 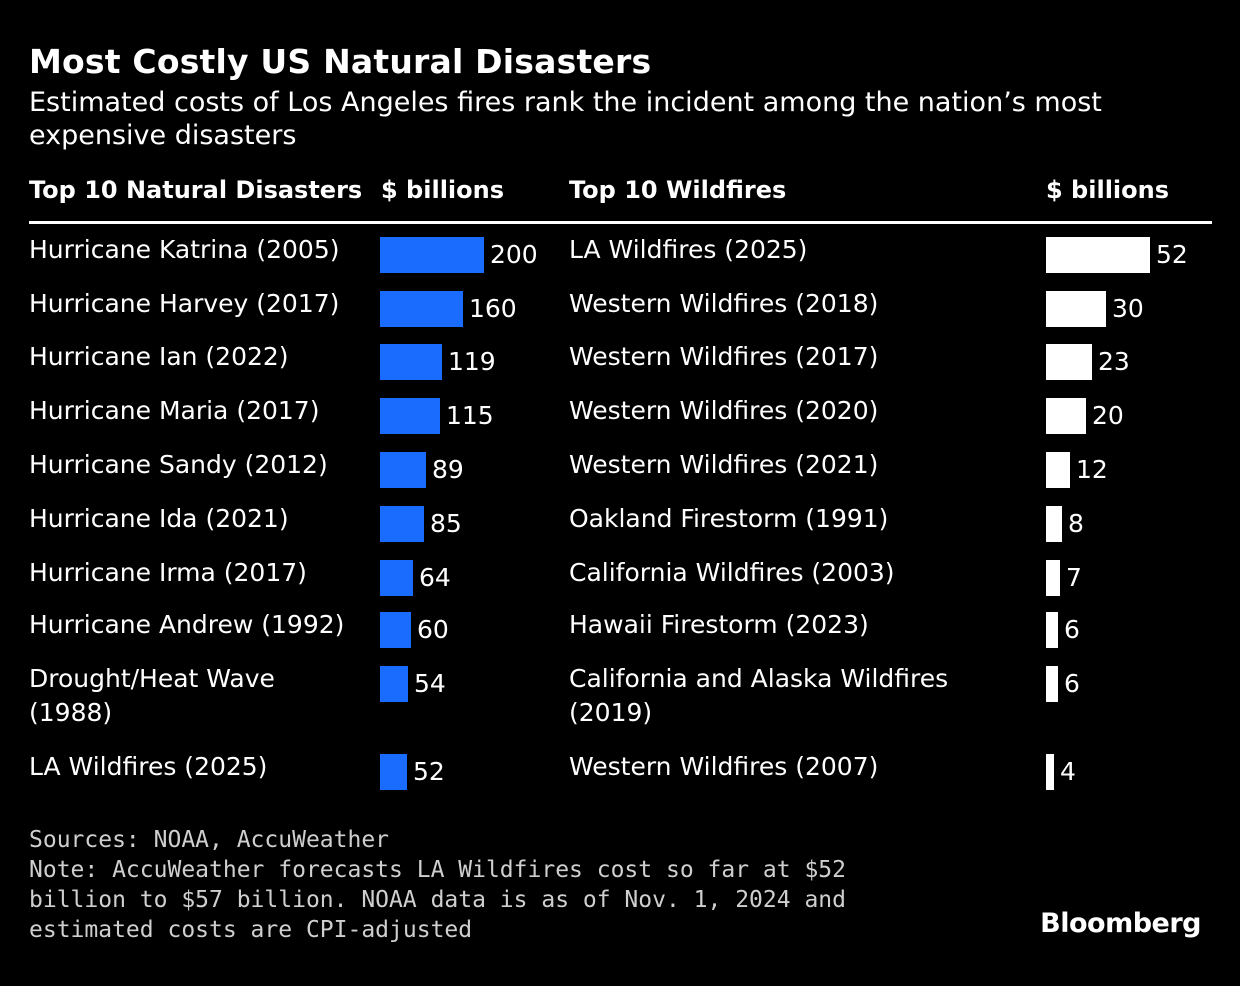 I want to click on wildfire-label: Western Wildfires (2007), so click(x=724, y=766).